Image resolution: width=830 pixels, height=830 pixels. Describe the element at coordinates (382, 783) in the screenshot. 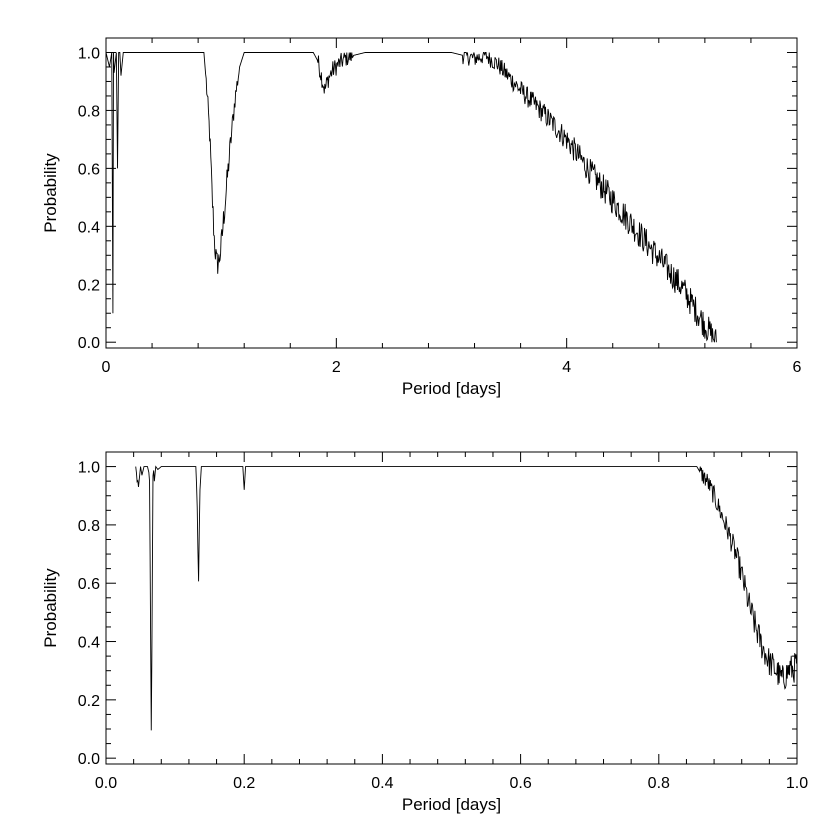

I see `x-tick-label: 0.4` at that location.